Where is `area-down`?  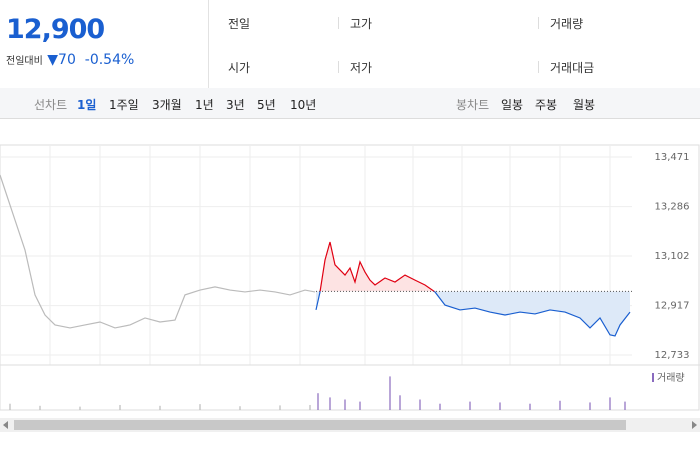
area-down is located at coordinates (473, 313).